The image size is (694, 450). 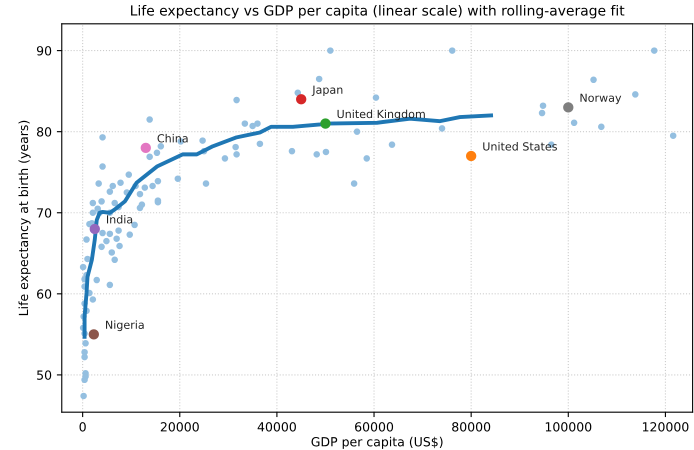 I want to click on series-label: China, so click(x=173, y=138).